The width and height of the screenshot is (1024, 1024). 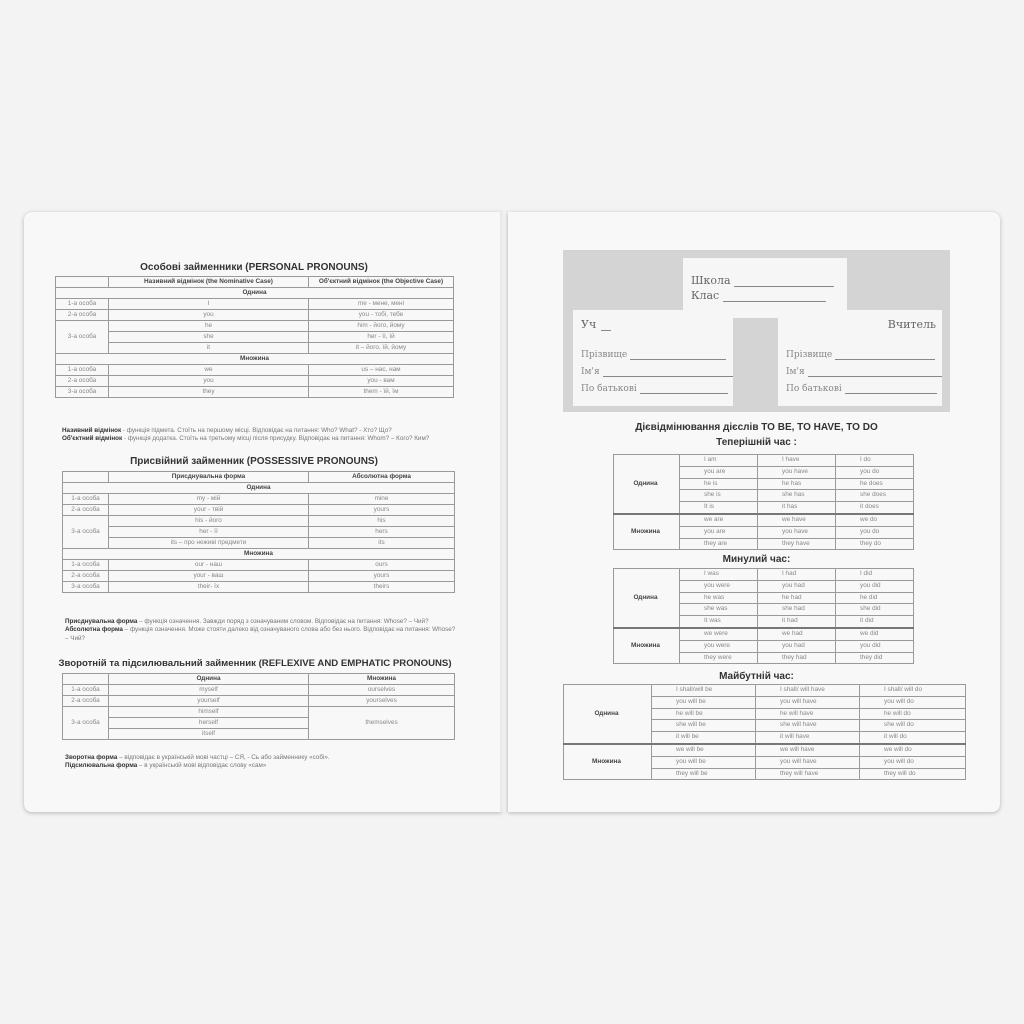 I want to click on group-header: Однина, so click(x=254, y=293).